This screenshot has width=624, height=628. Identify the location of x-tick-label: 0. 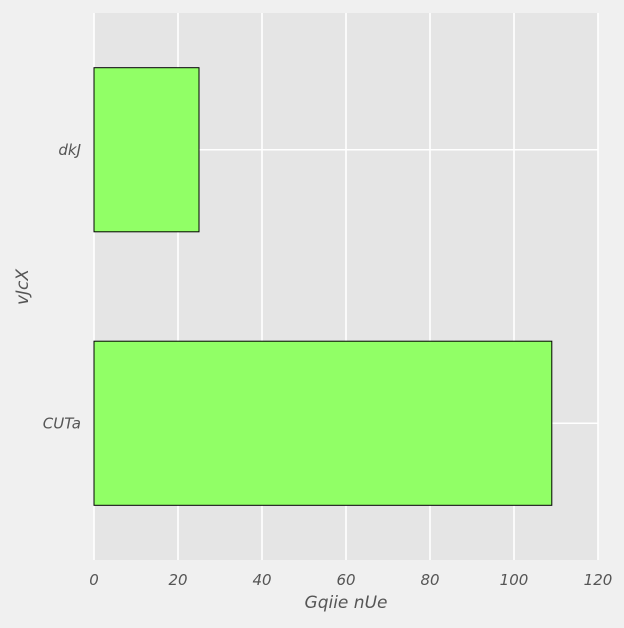
(94, 580).